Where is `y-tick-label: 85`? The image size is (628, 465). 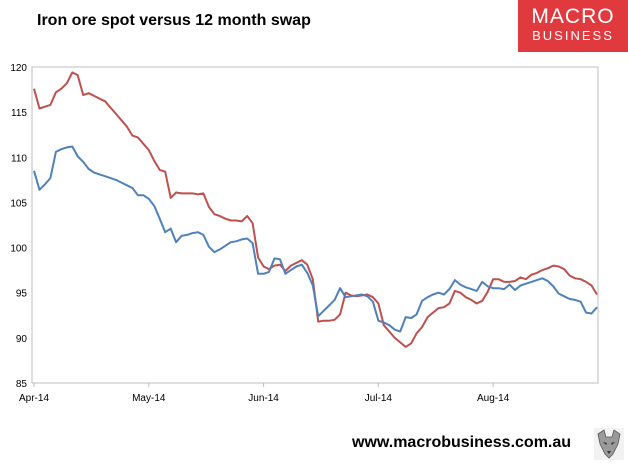 y-tick-label: 85 is located at coordinates (22, 384).